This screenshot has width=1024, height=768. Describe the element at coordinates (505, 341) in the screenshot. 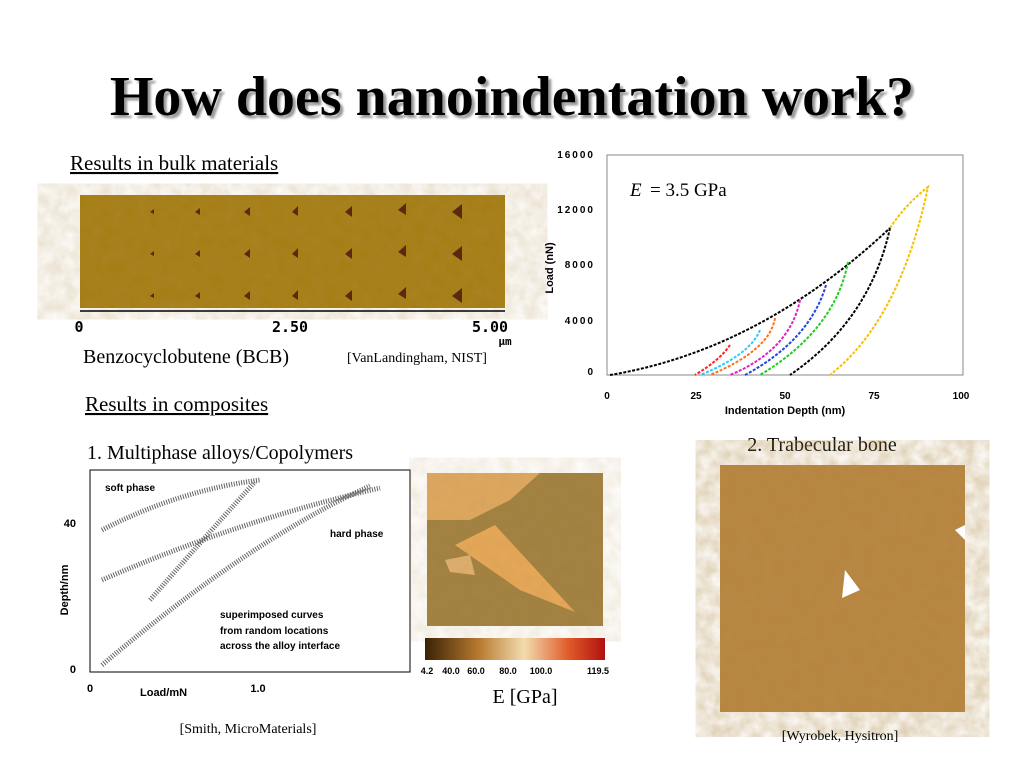

I see `scale-unit: μm` at that location.